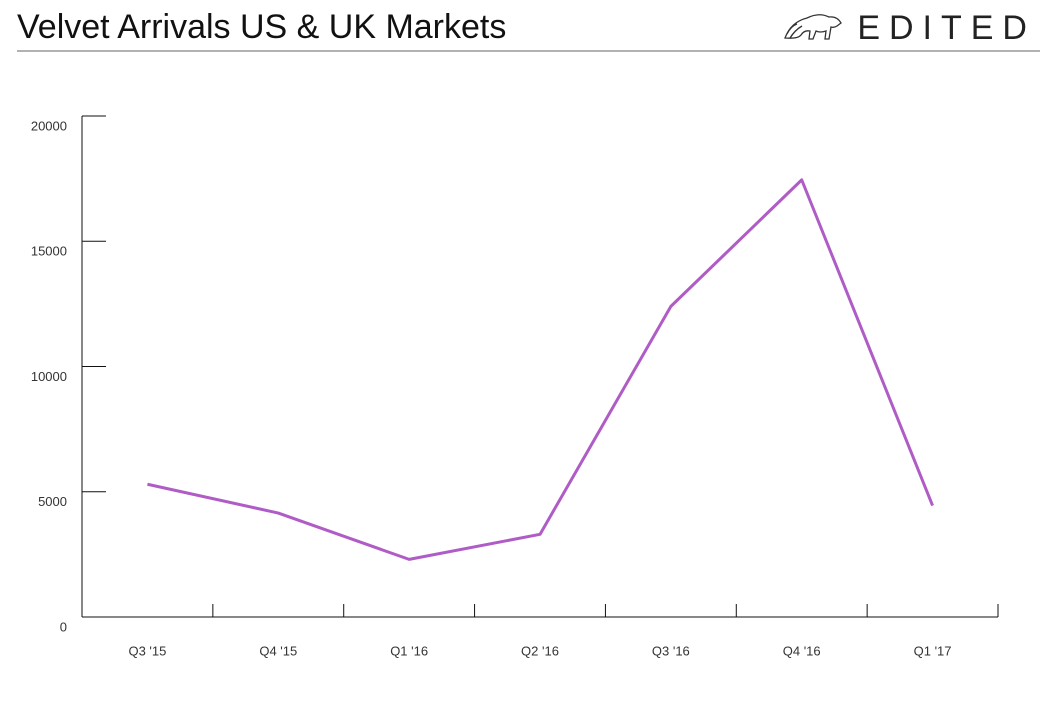  I want to click on x-tick-label: Q4 '15, so click(278, 650).